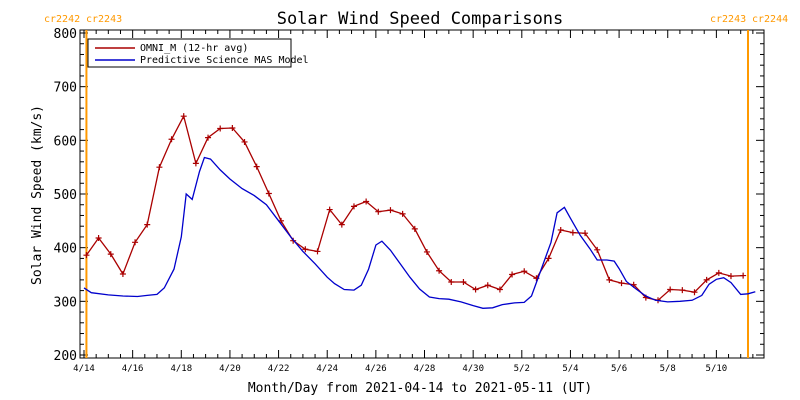 Image resolution: width=800 pixels, height=400 pixels. Describe the element at coordinates (65, 249) in the screenshot. I see `y-tick-label: 400` at that location.